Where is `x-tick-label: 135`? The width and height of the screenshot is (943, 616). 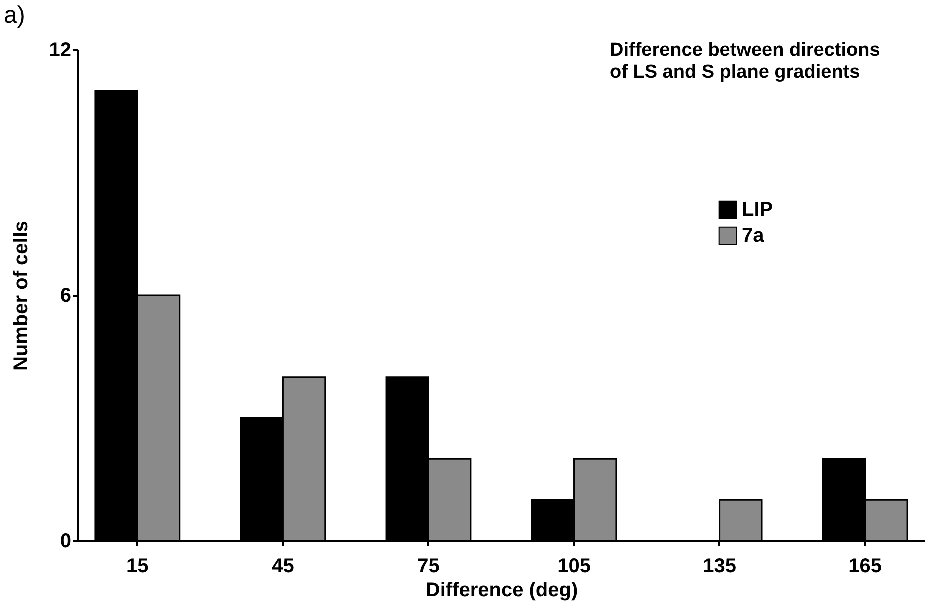
x-tick-label: 135 is located at coordinates (719, 567).